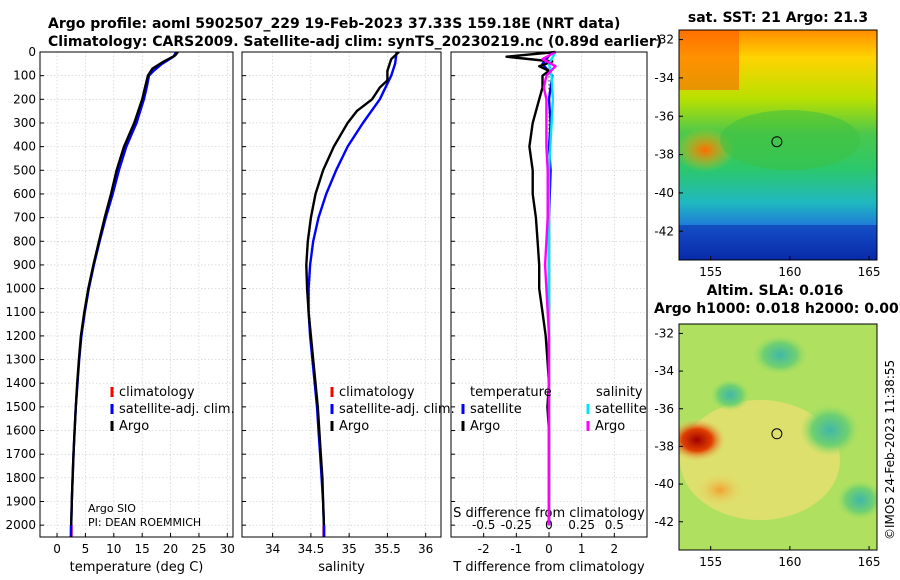 The width and height of the screenshot is (900, 580). Describe the element at coordinates (24, 170) in the screenshot. I see `y-tick-label: 500` at that location.